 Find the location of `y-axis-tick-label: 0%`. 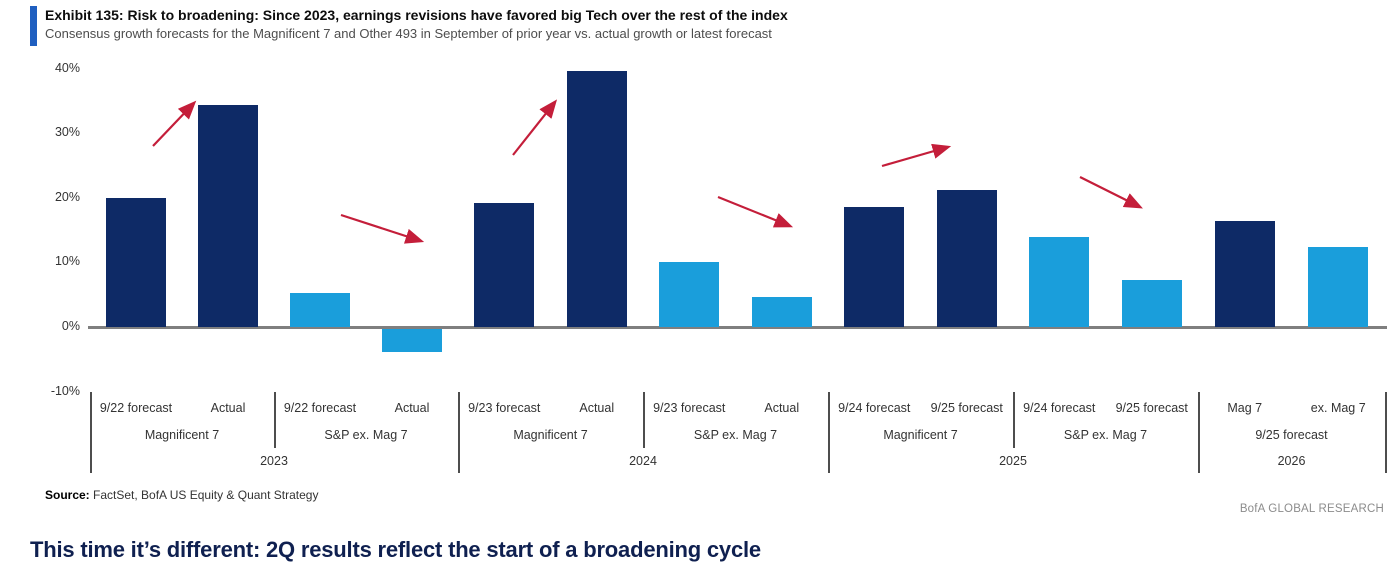

y-axis-tick-label: 0% is located at coordinates (70, 326).